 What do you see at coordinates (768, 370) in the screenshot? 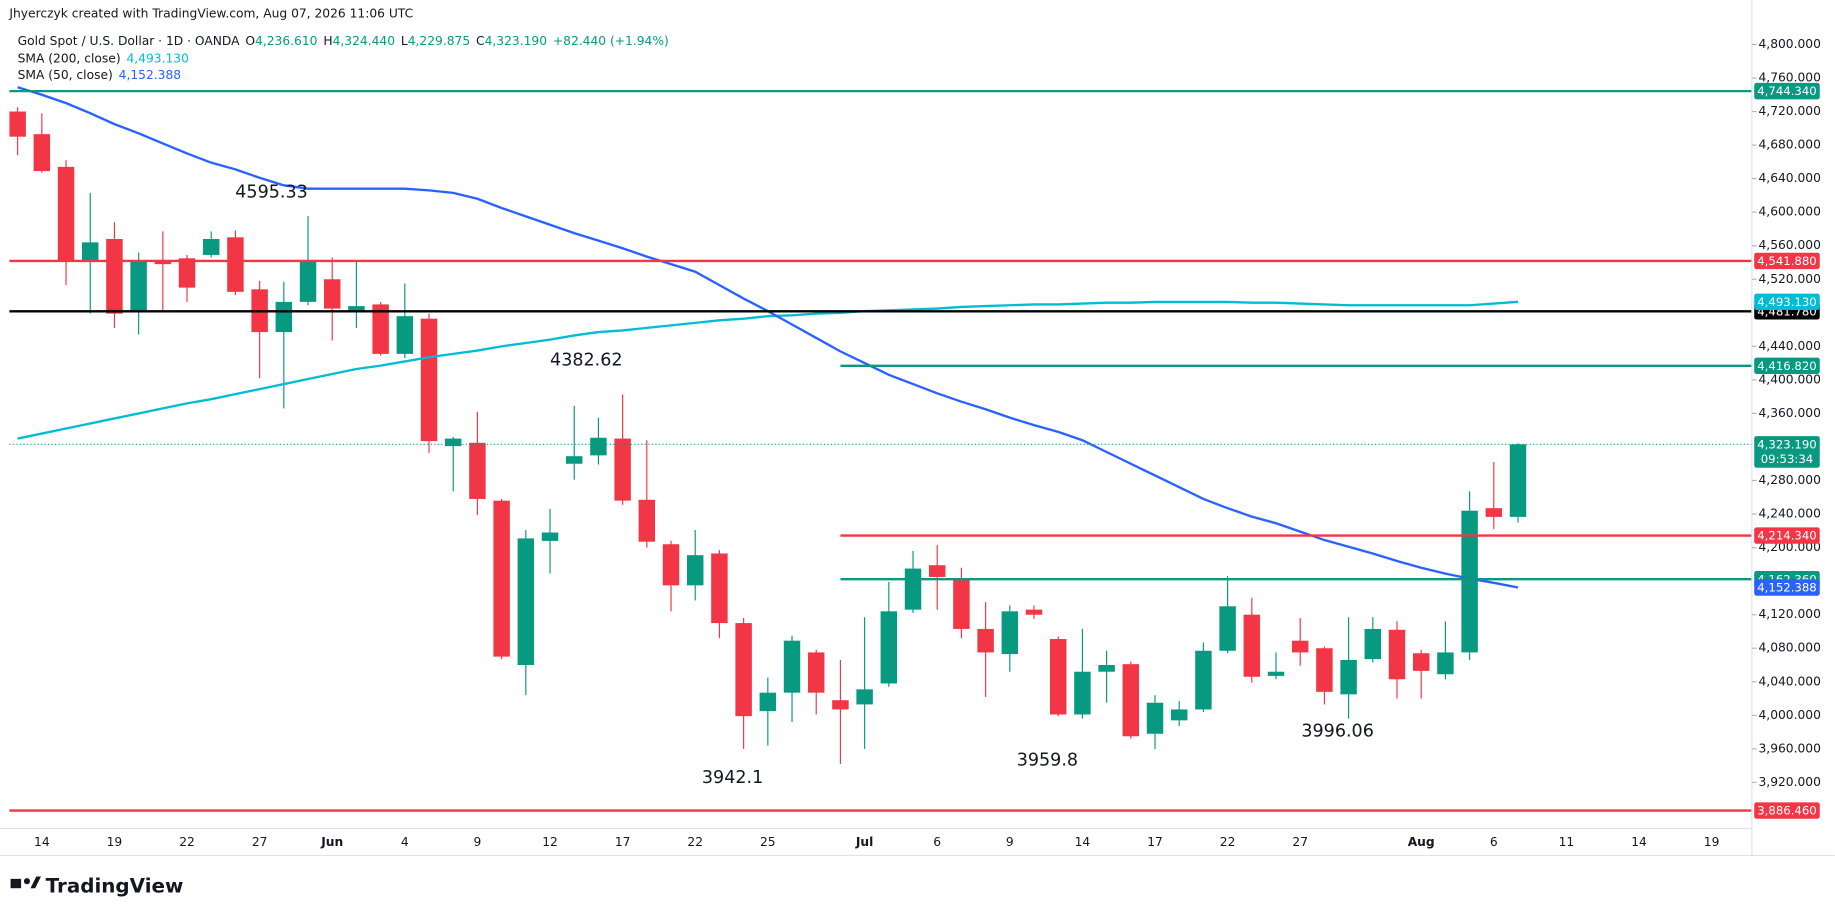
I see `sma-line` at bounding box center [768, 370].